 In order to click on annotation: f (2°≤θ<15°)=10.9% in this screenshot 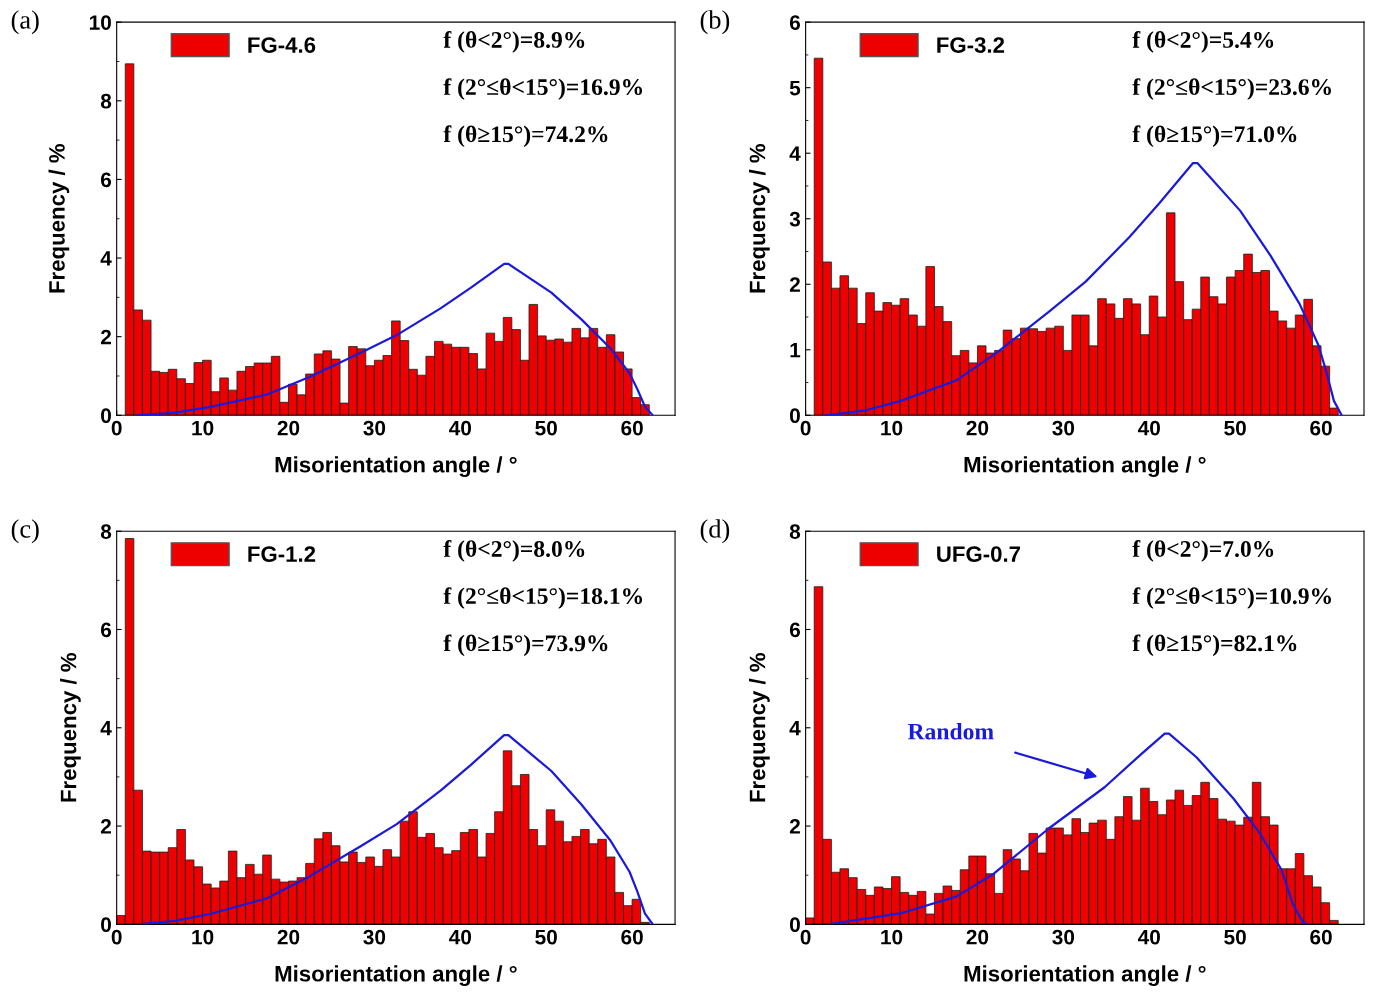, I will do `click(1231, 598)`.